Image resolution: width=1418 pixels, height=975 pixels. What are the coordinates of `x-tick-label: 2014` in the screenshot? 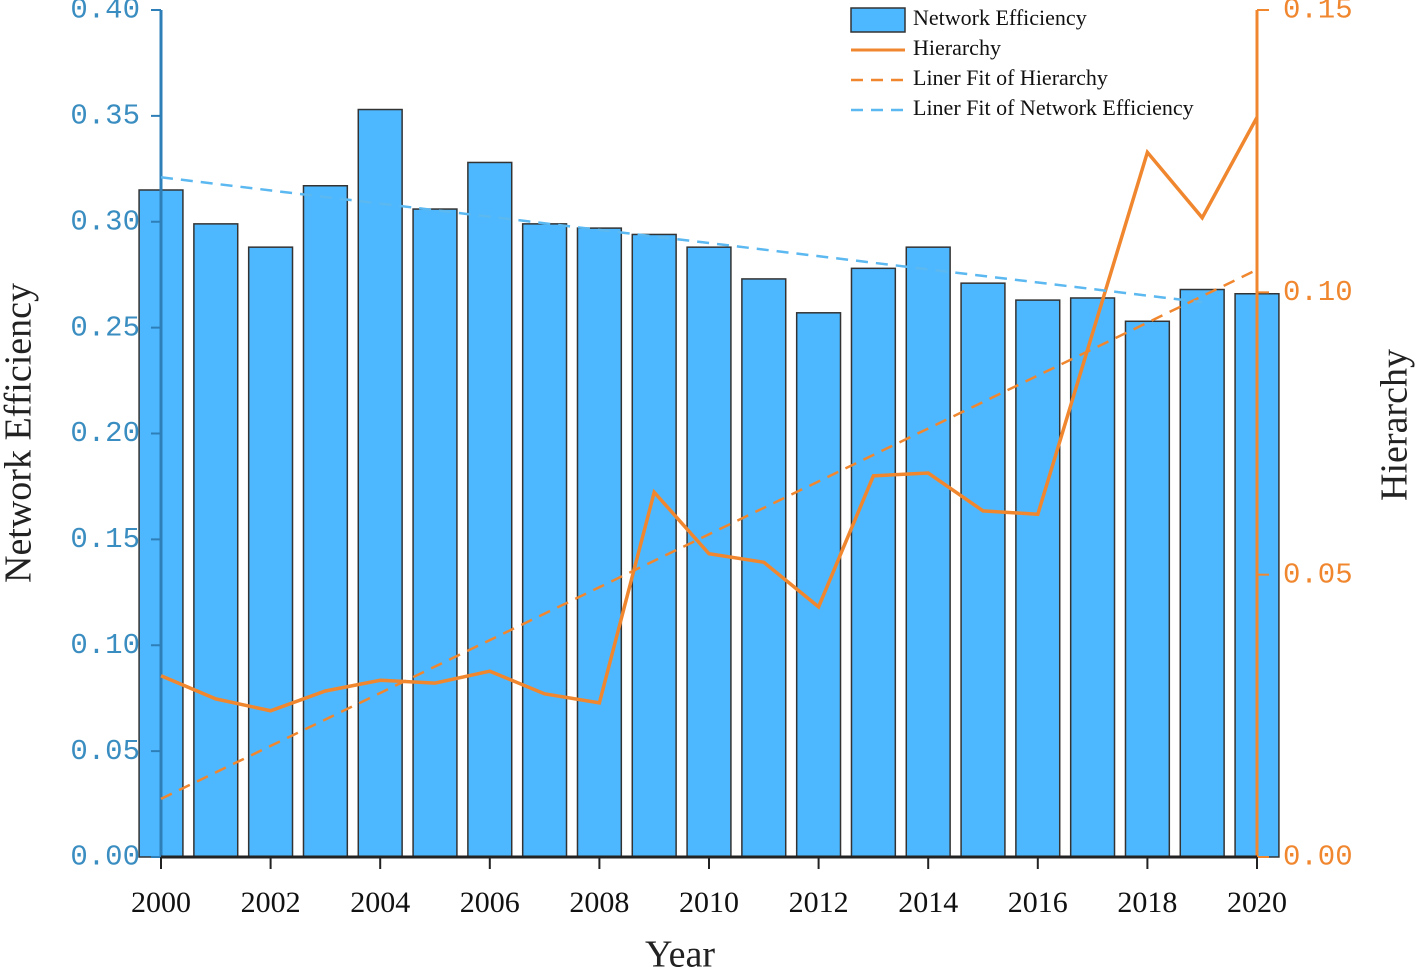 It's located at (928, 902).